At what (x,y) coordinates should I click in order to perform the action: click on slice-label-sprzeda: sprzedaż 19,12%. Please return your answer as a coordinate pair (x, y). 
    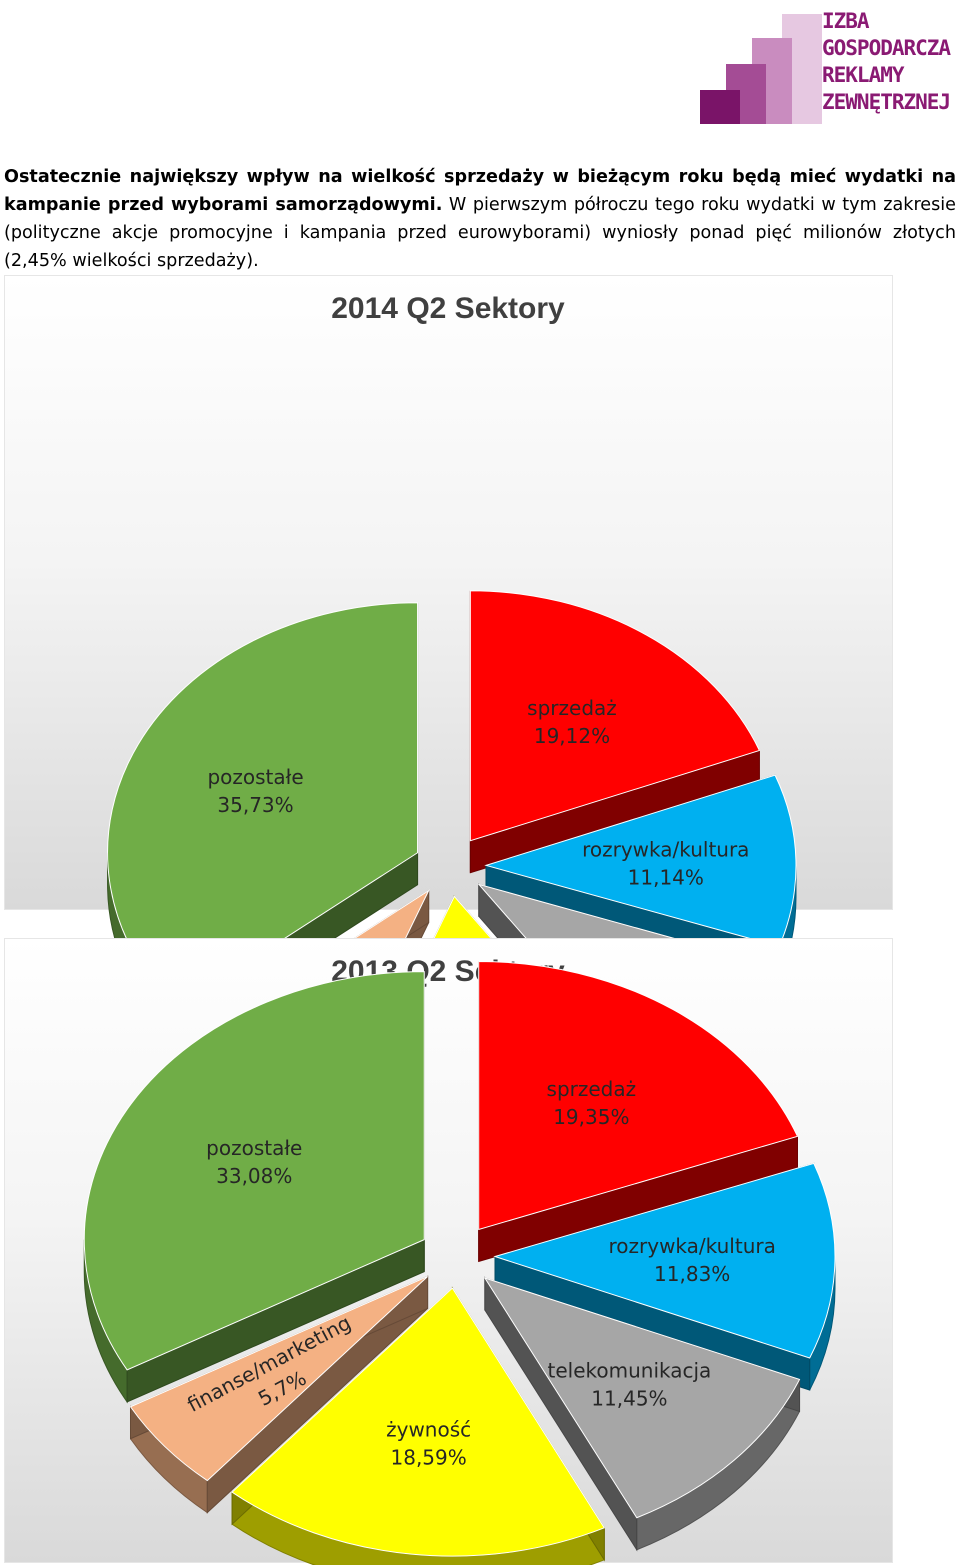
    Looking at the image, I should click on (572, 722).